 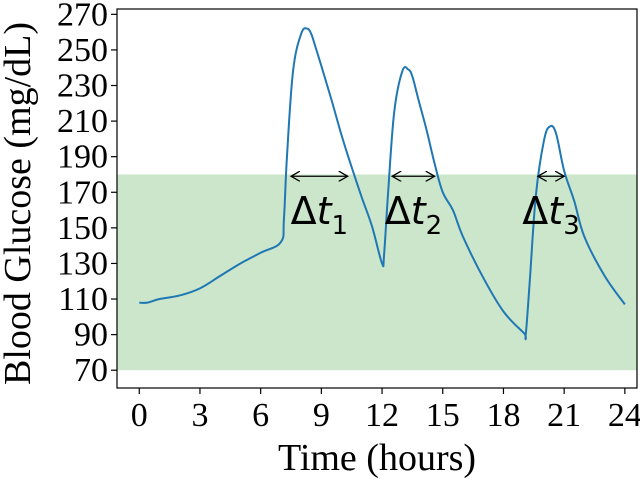 I want to click on duration-label: Δt2, so click(x=413, y=215).